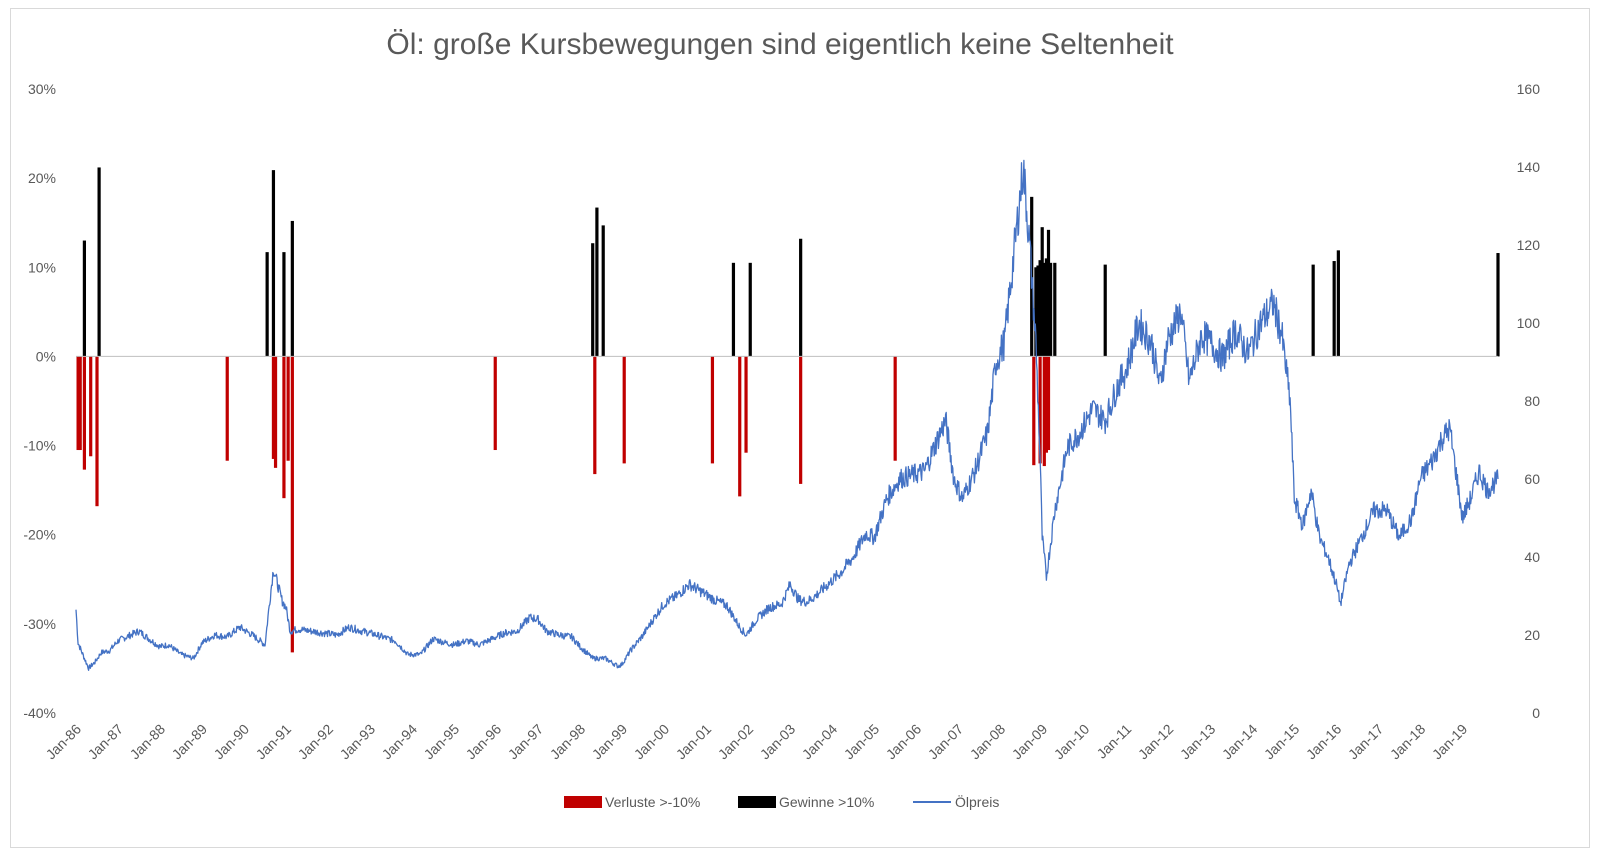 This screenshot has width=1599, height=858. I want to click on x-tick-label: Jan-92, so click(316, 742).